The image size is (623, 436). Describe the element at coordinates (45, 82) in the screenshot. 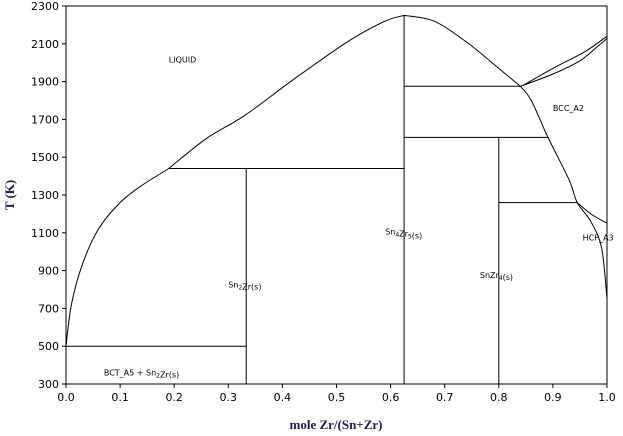

I see `y-tick-label-8: 1900` at that location.